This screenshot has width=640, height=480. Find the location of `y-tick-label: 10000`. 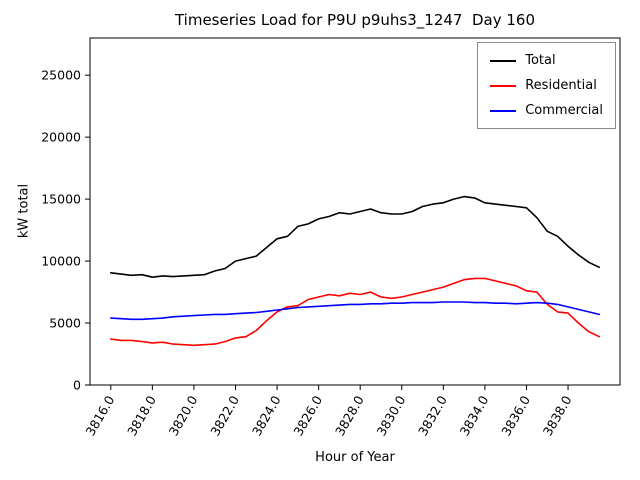

y-tick-label: 10000 is located at coordinates (61, 261).